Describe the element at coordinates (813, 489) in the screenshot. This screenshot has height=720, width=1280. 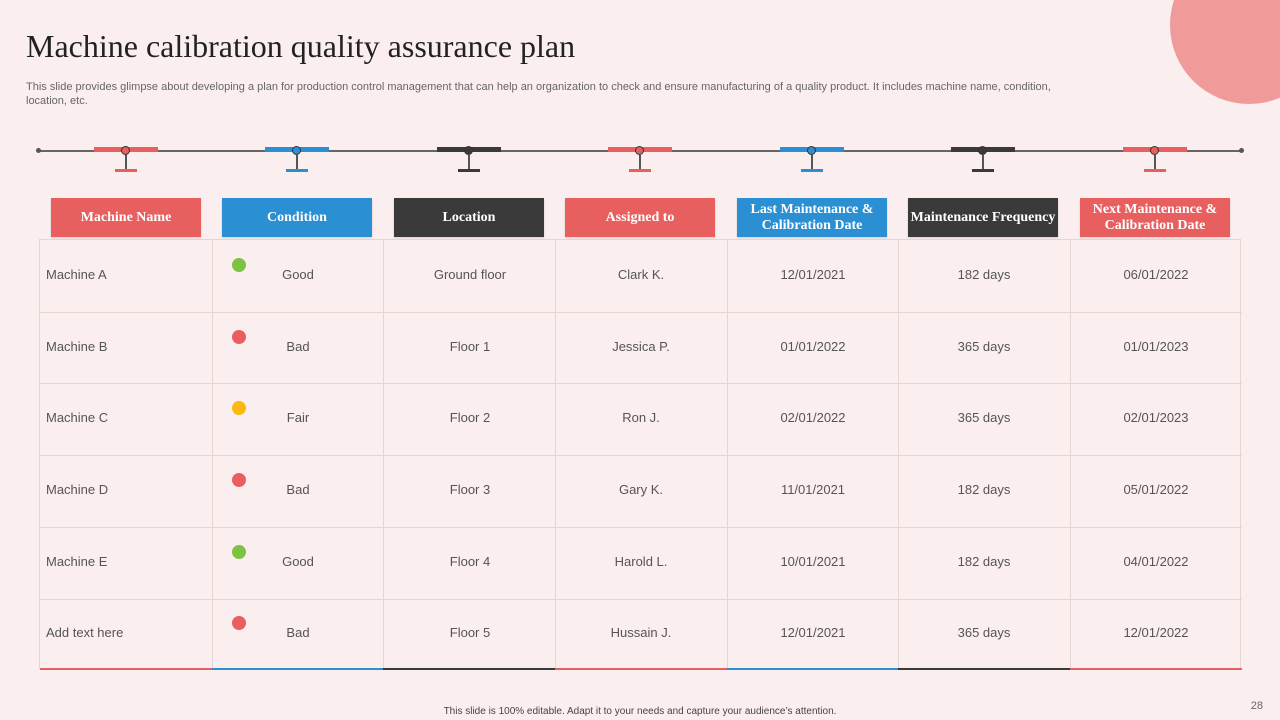
I see `last-cell: 11/01/2021` at that location.